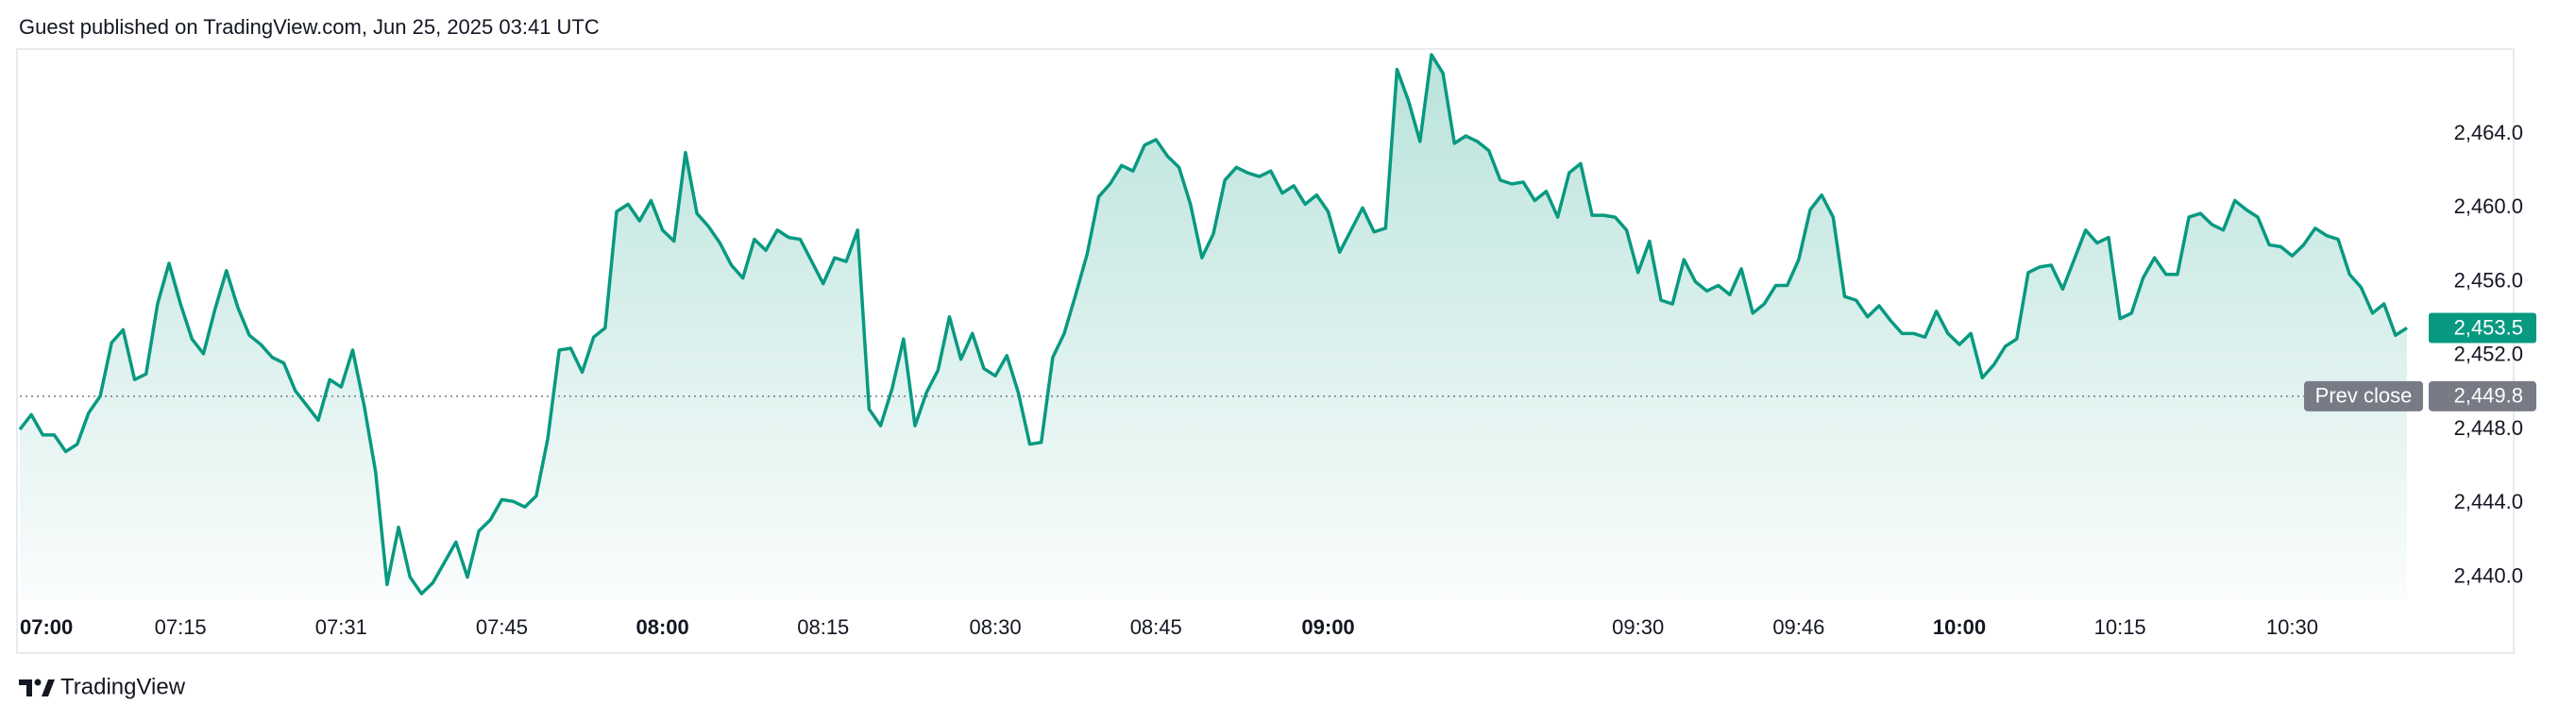 This screenshot has width=2576, height=721. Describe the element at coordinates (1638, 627) in the screenshot. I see `x-tick-label: 09:30` at that location.